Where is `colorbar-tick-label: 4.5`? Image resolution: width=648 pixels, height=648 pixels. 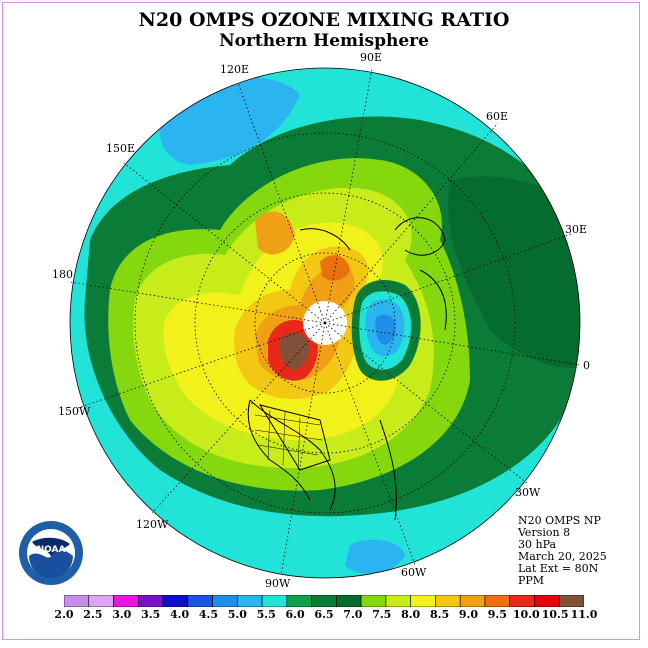
colorbar-tick-label: 4.5 is located at coordinates (208, 614).